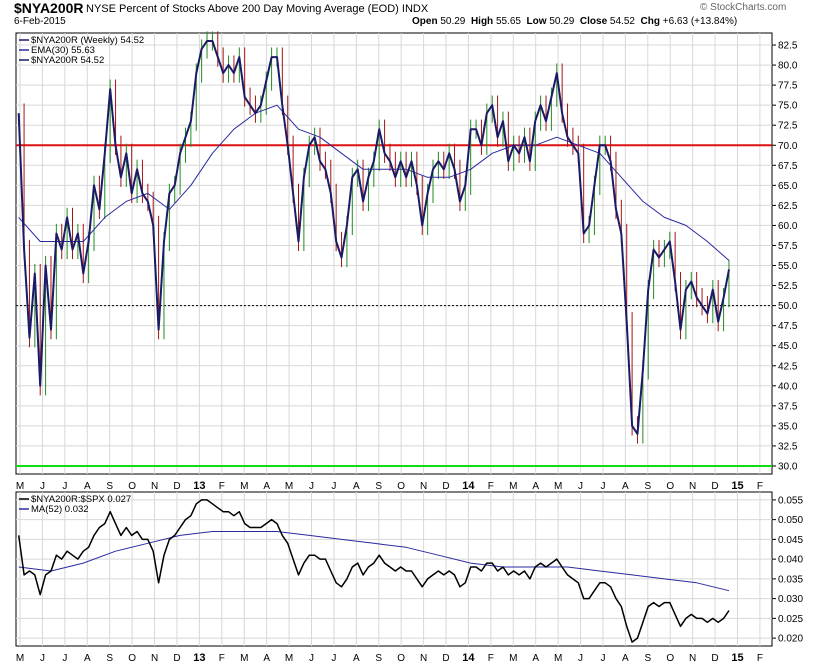 This screenshot has height=668, width=820. I want to click on high-value: 55.65, so click(508, 21).